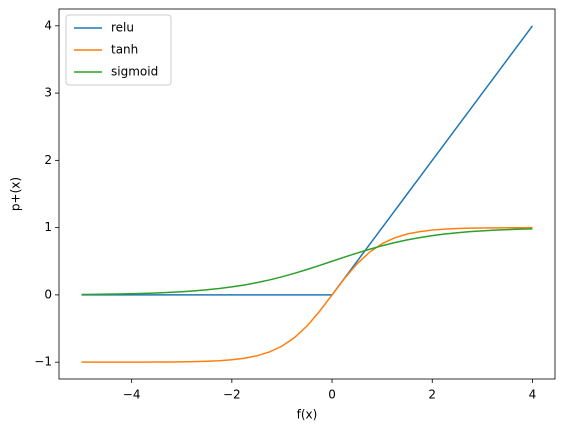 This screenshot has width=565, height=432. I want to click on x-tick-label: 0, so click(332, 395).